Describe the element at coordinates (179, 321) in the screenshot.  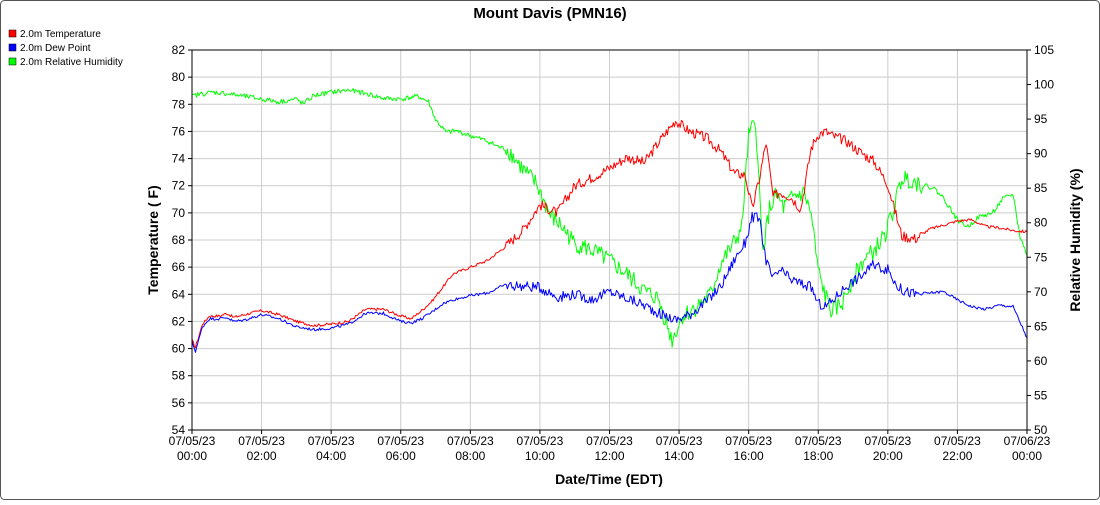
I see `y-left-tick-label: 62` at that location.